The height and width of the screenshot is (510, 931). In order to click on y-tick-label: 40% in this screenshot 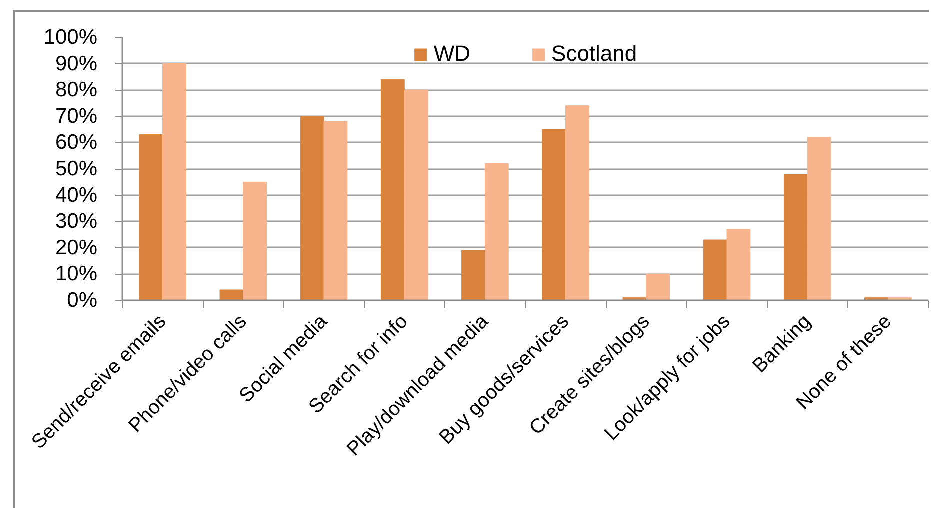, I will do `click(76, 195)`.